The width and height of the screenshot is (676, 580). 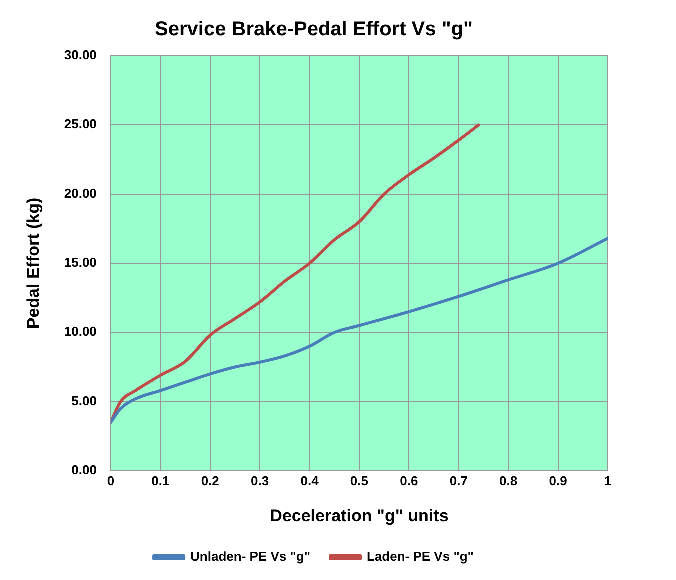 I want to click on x-axis-title: Deceleration "g" units, so click(x=359, y=516).